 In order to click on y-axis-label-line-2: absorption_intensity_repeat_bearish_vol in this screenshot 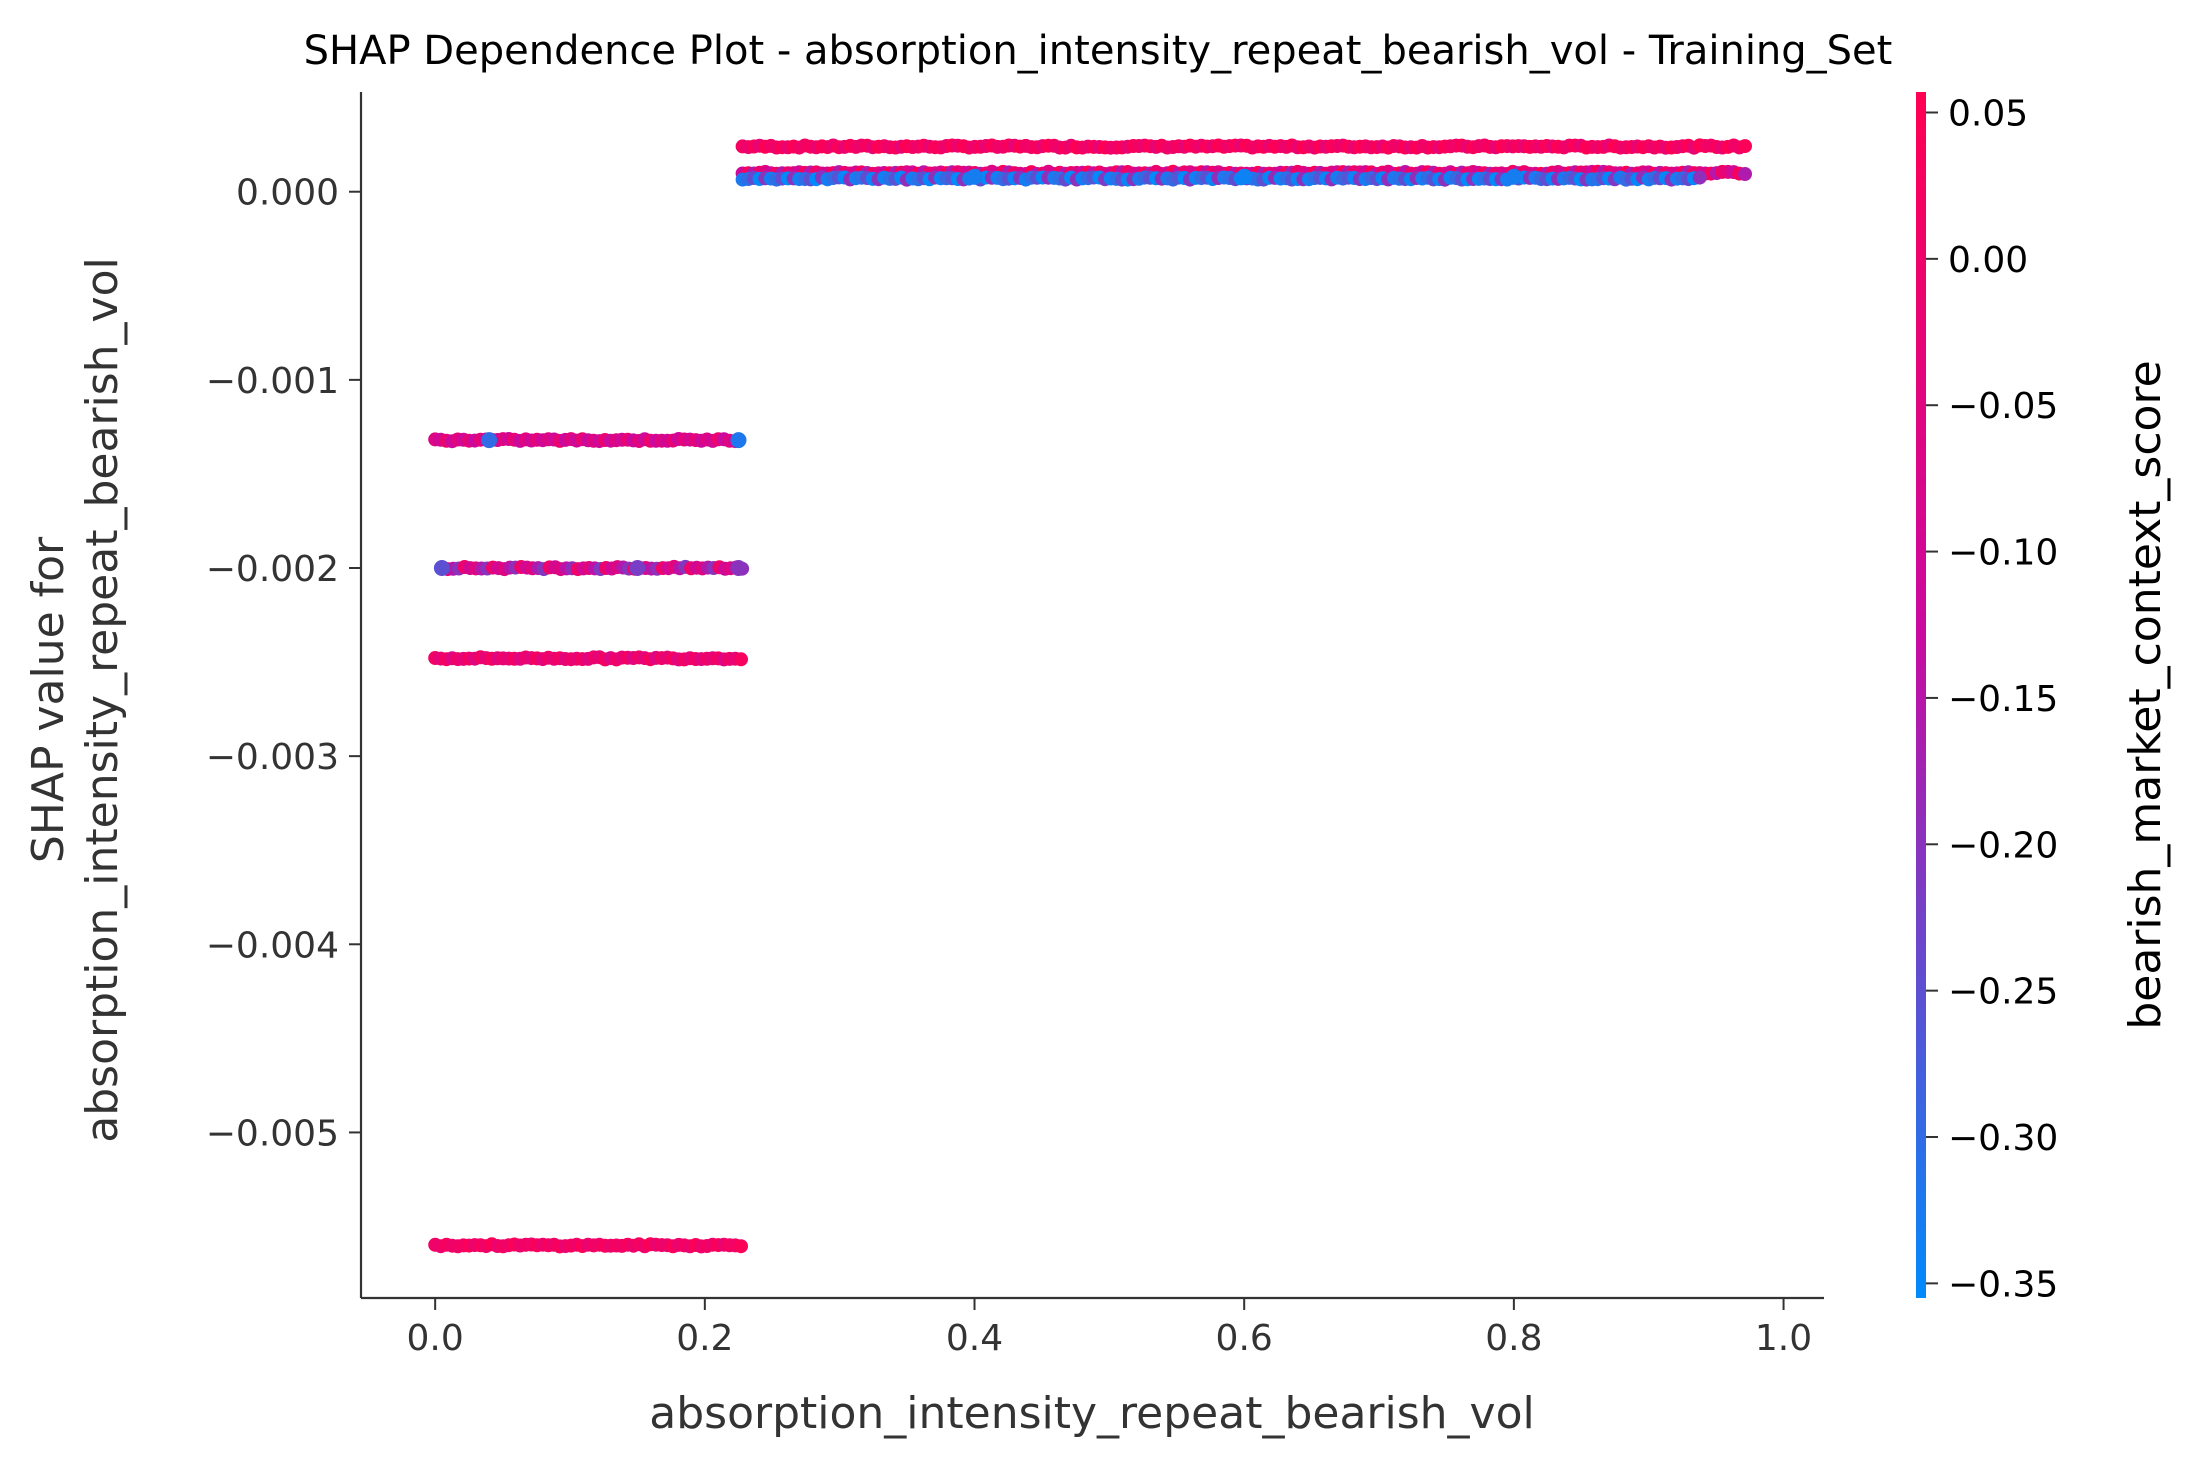, I will do `click(102, 699)`.